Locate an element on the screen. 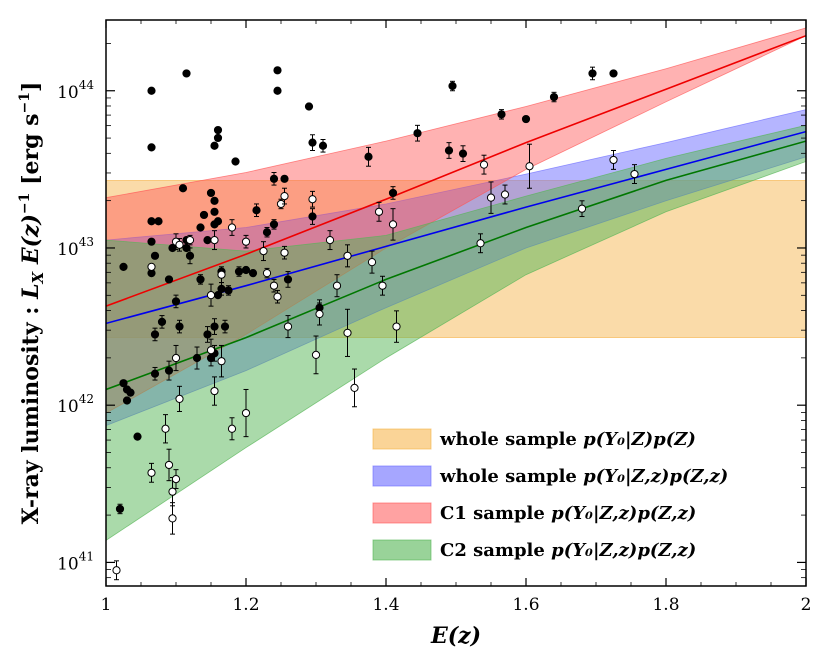 Image resolution: width=830 pixels, height=664 pixels. legend-label: C1 sample p(Y₀|Z,z)p(Z,z) is located at coordinates (568, 513).